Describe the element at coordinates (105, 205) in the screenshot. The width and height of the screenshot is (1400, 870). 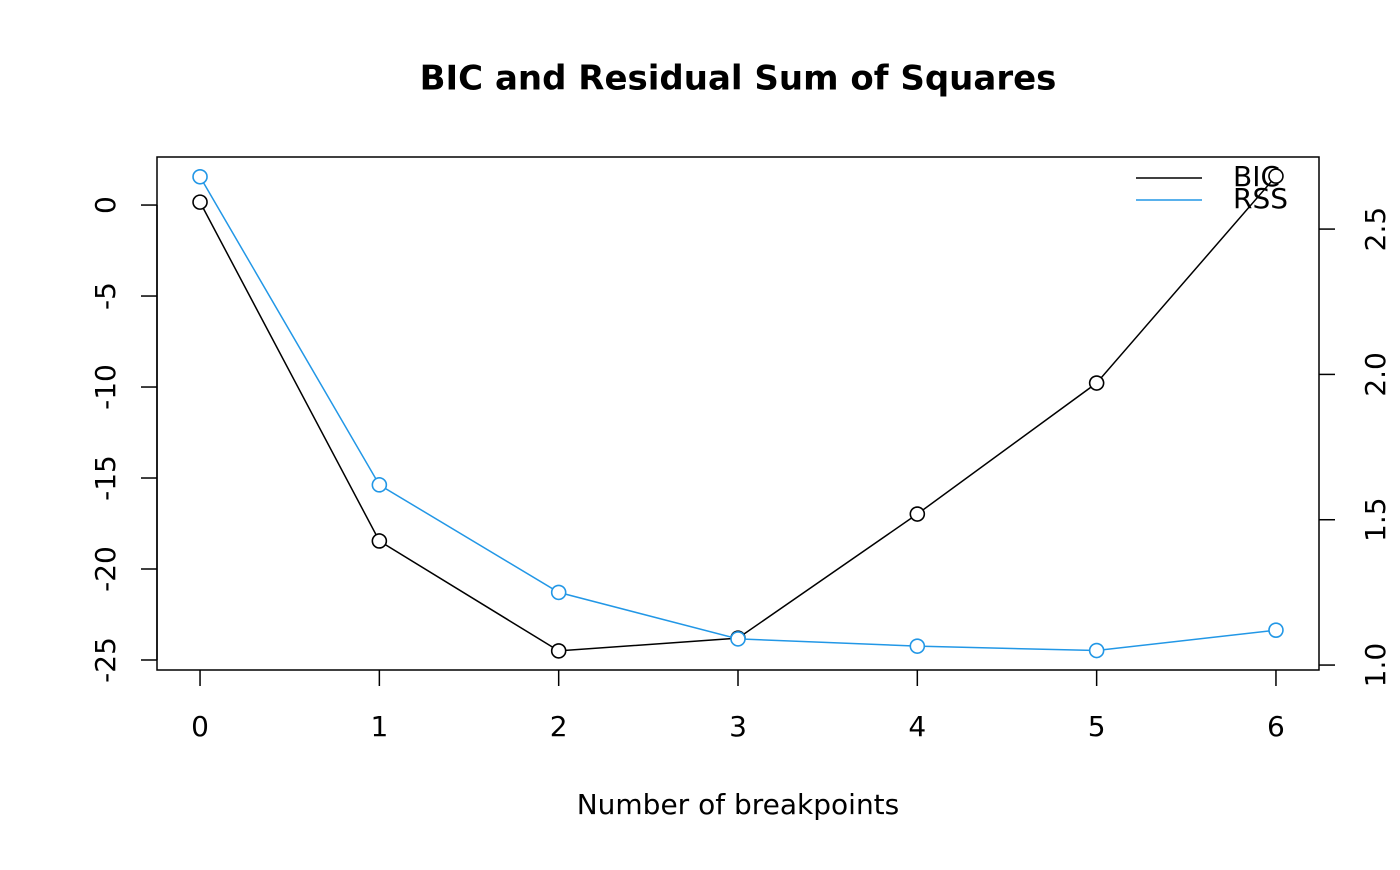
I see `y-tick-label: 0` at that location.